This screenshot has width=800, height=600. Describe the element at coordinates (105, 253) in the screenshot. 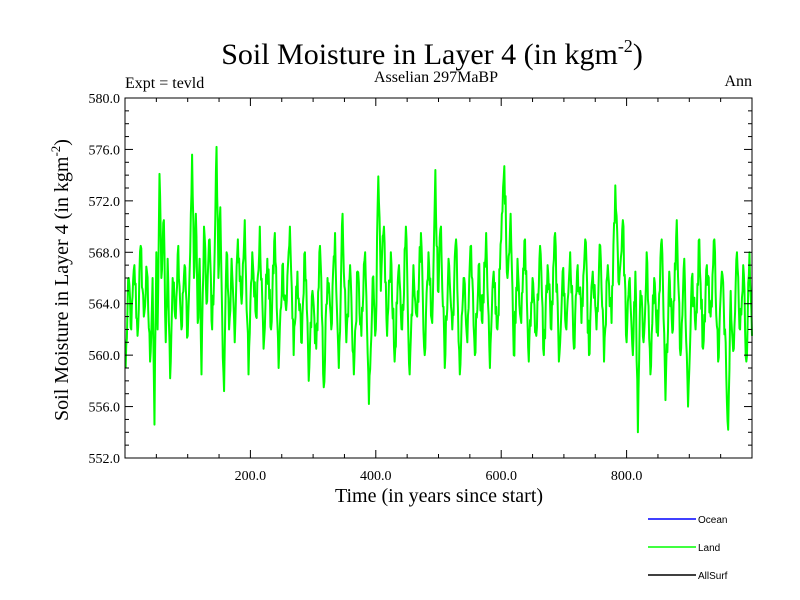

I see `y-tick-label: 568.0` at that location.